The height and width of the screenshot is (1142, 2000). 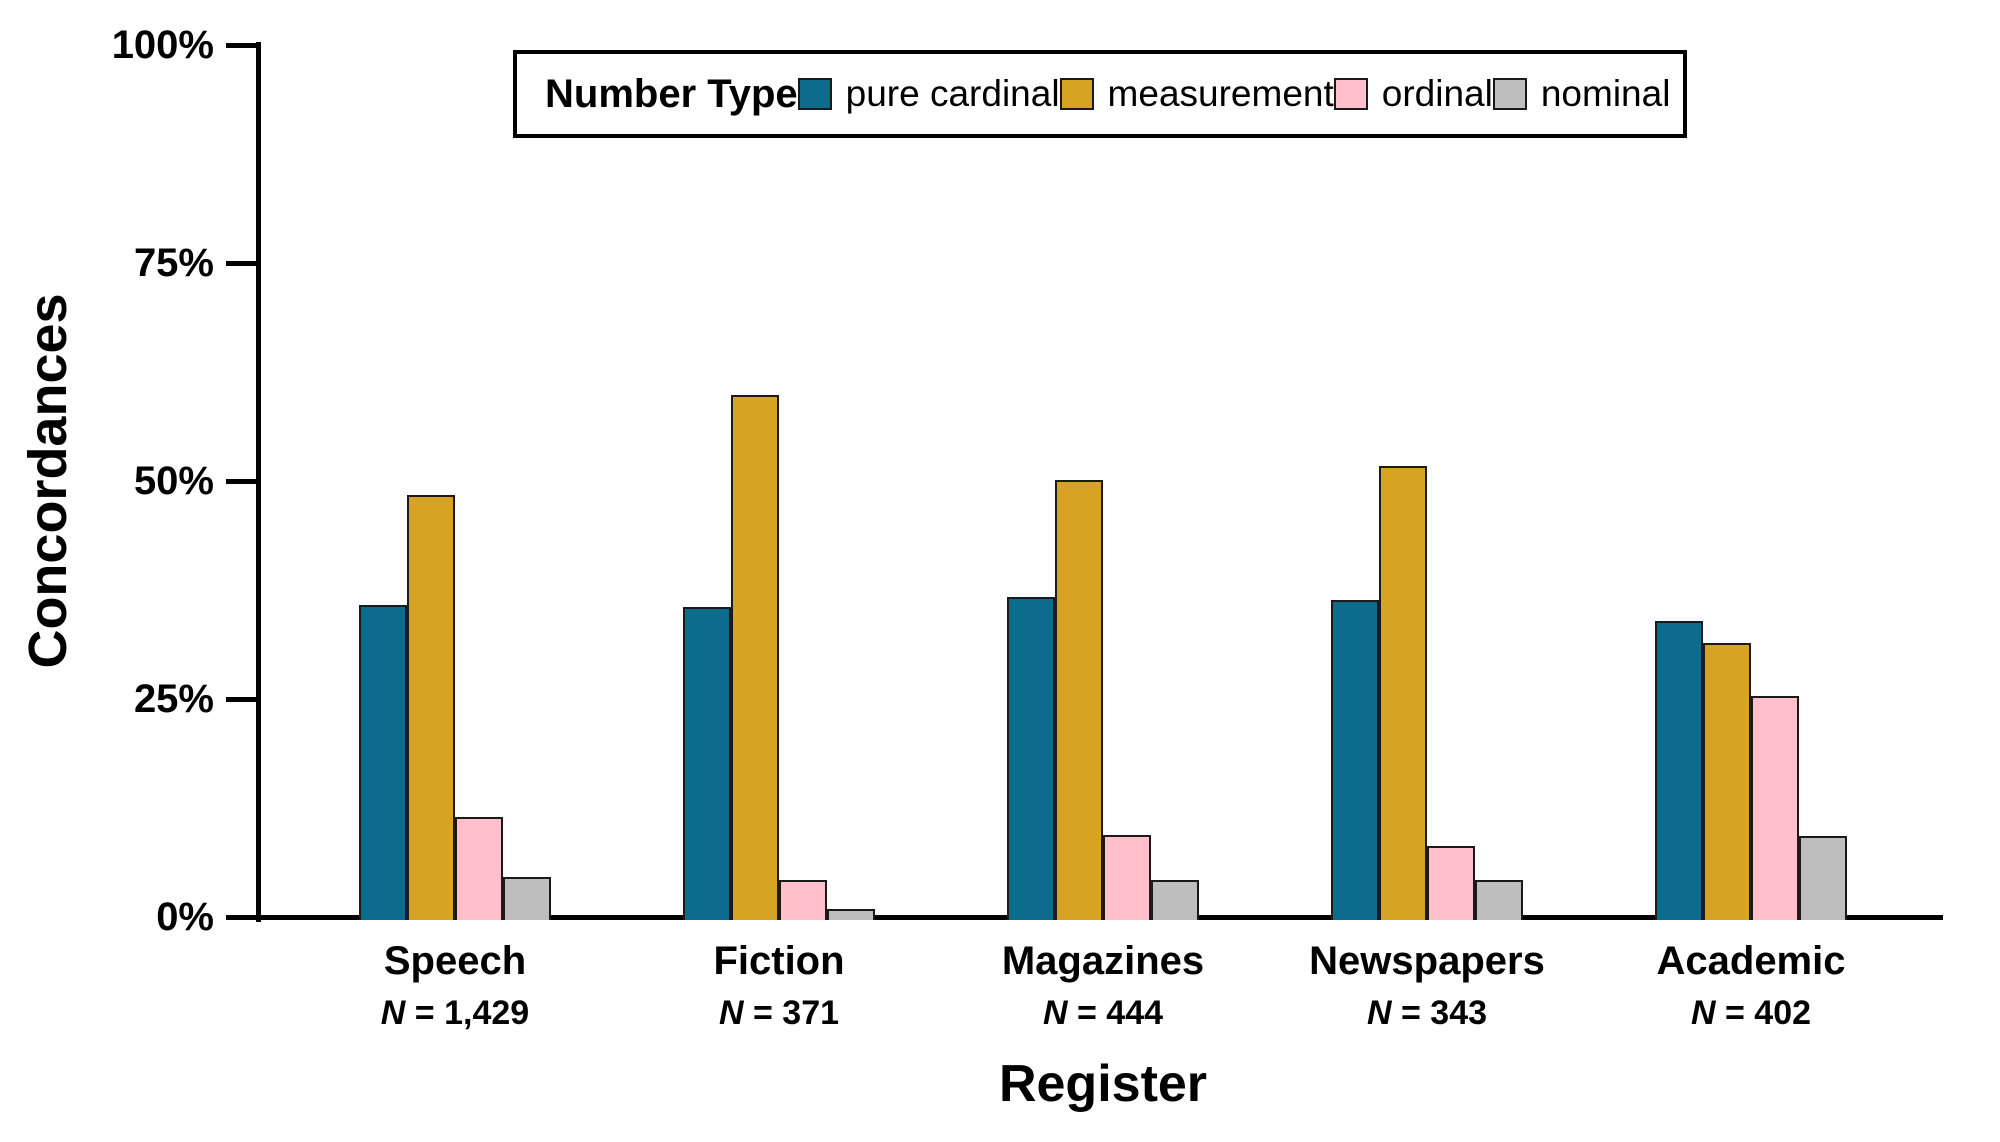 I want to click on legend-label: ordinal, so click(x=1437, y=93).